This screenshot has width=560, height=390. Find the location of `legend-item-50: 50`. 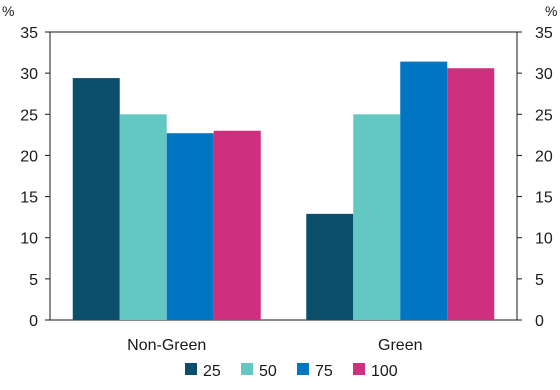

legend-item-50: 50 is located at coordinates (259, 371).